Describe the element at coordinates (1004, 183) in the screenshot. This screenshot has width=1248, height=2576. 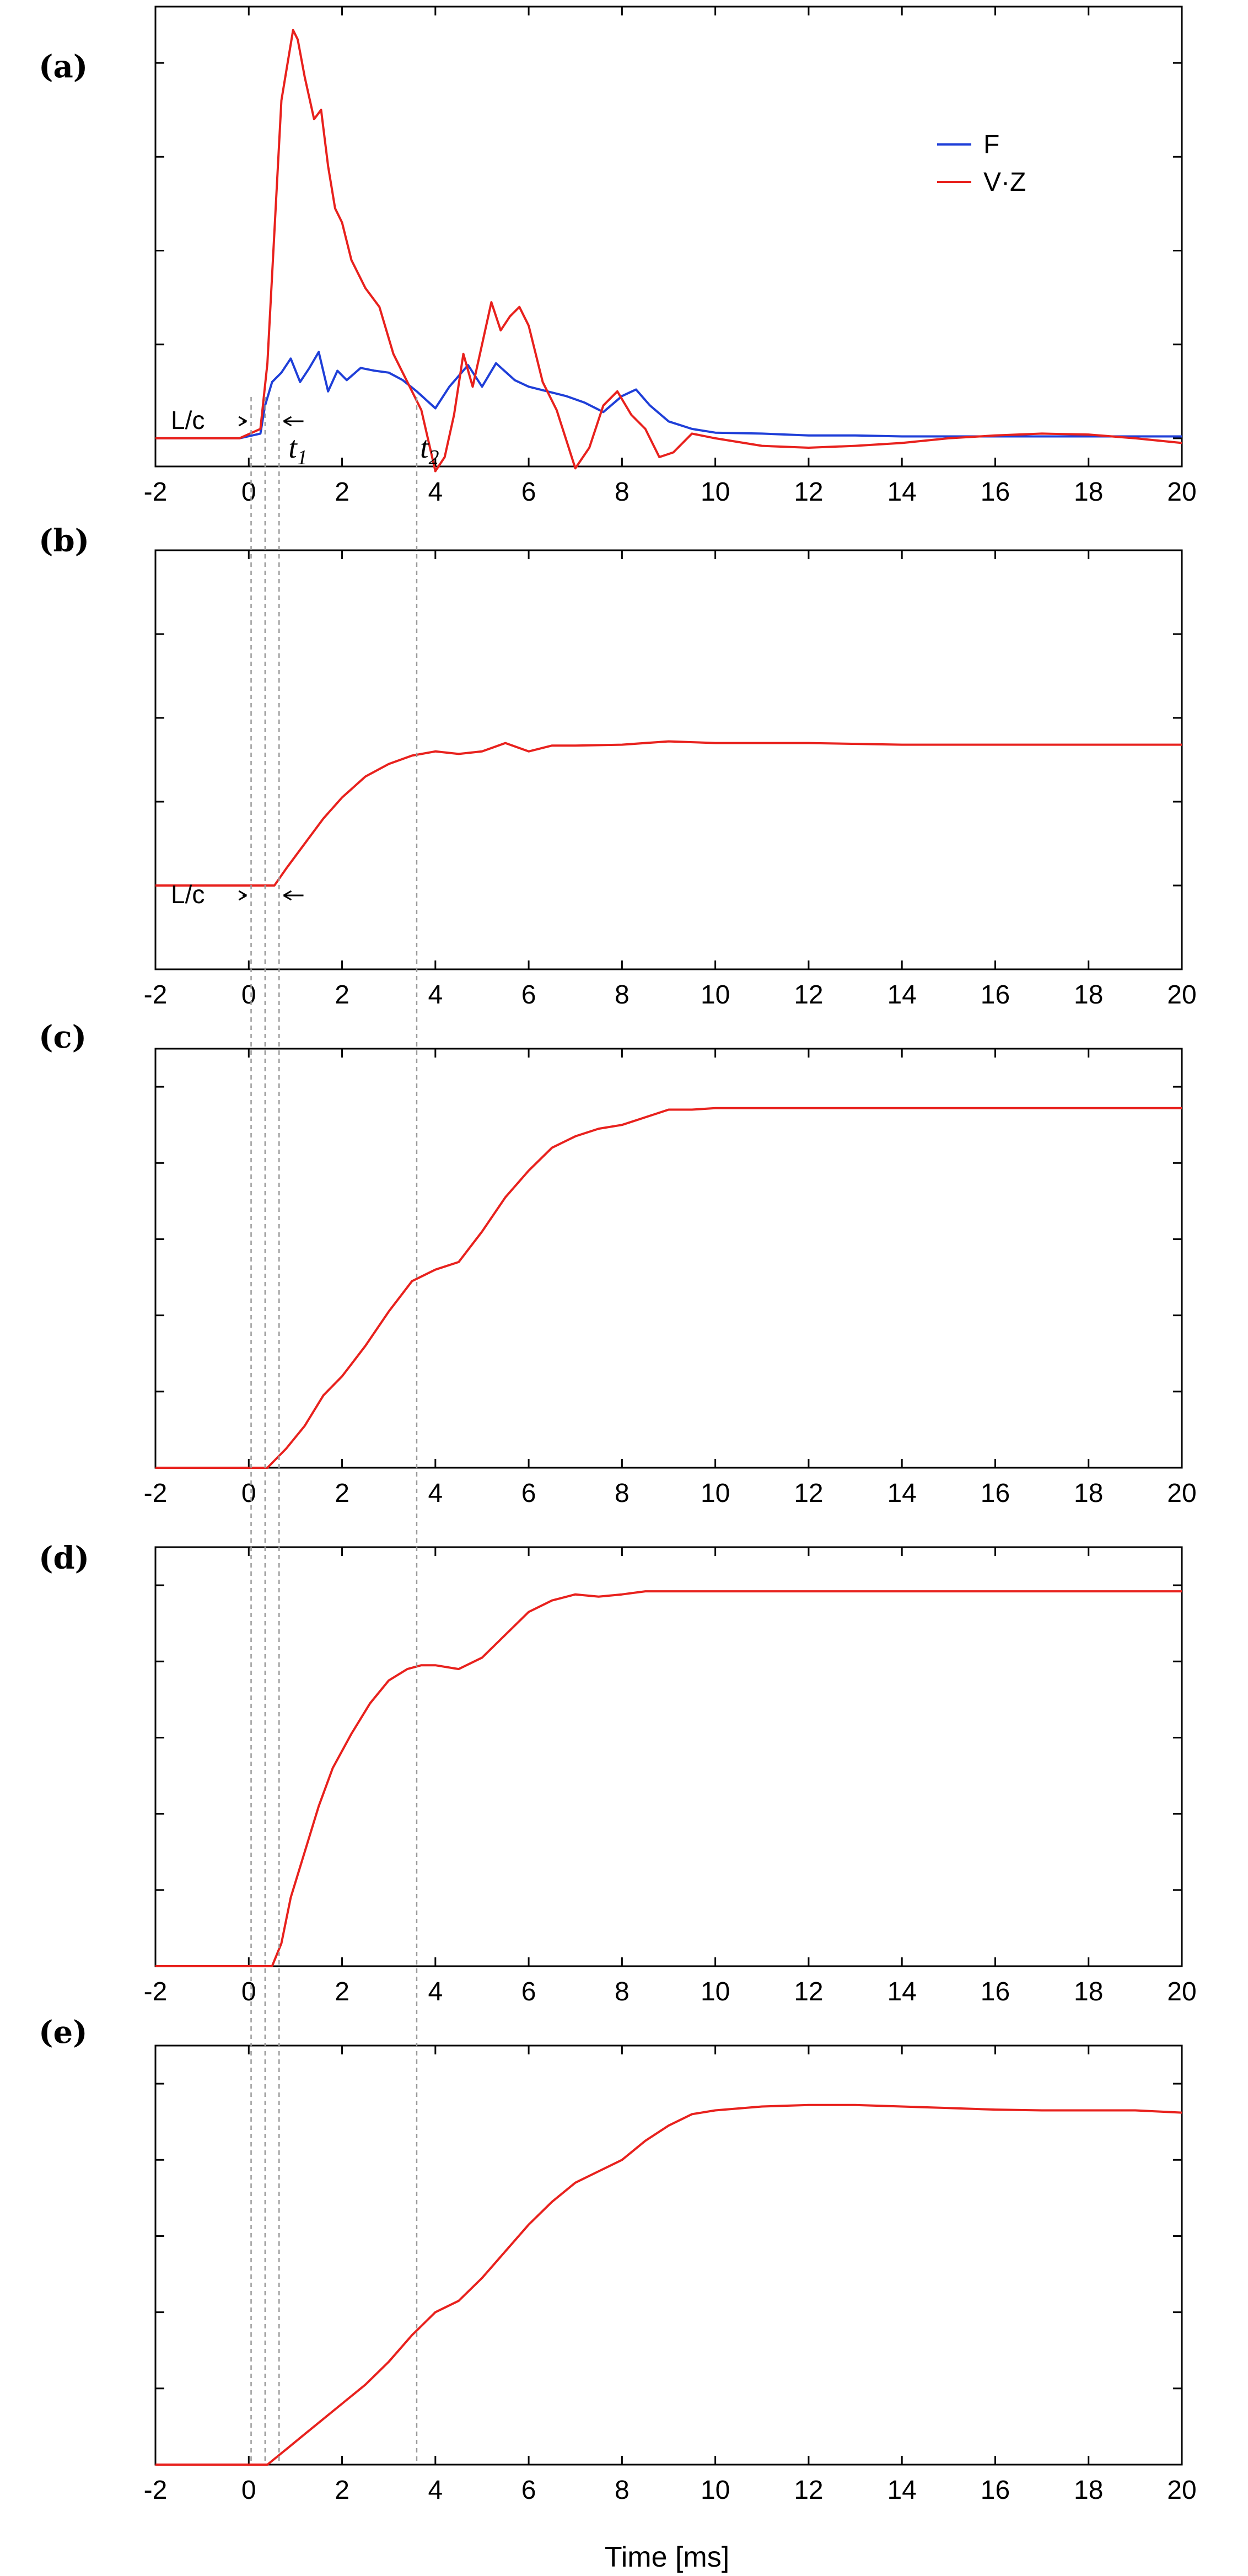
I see `legend-label: V·Z` at that location.